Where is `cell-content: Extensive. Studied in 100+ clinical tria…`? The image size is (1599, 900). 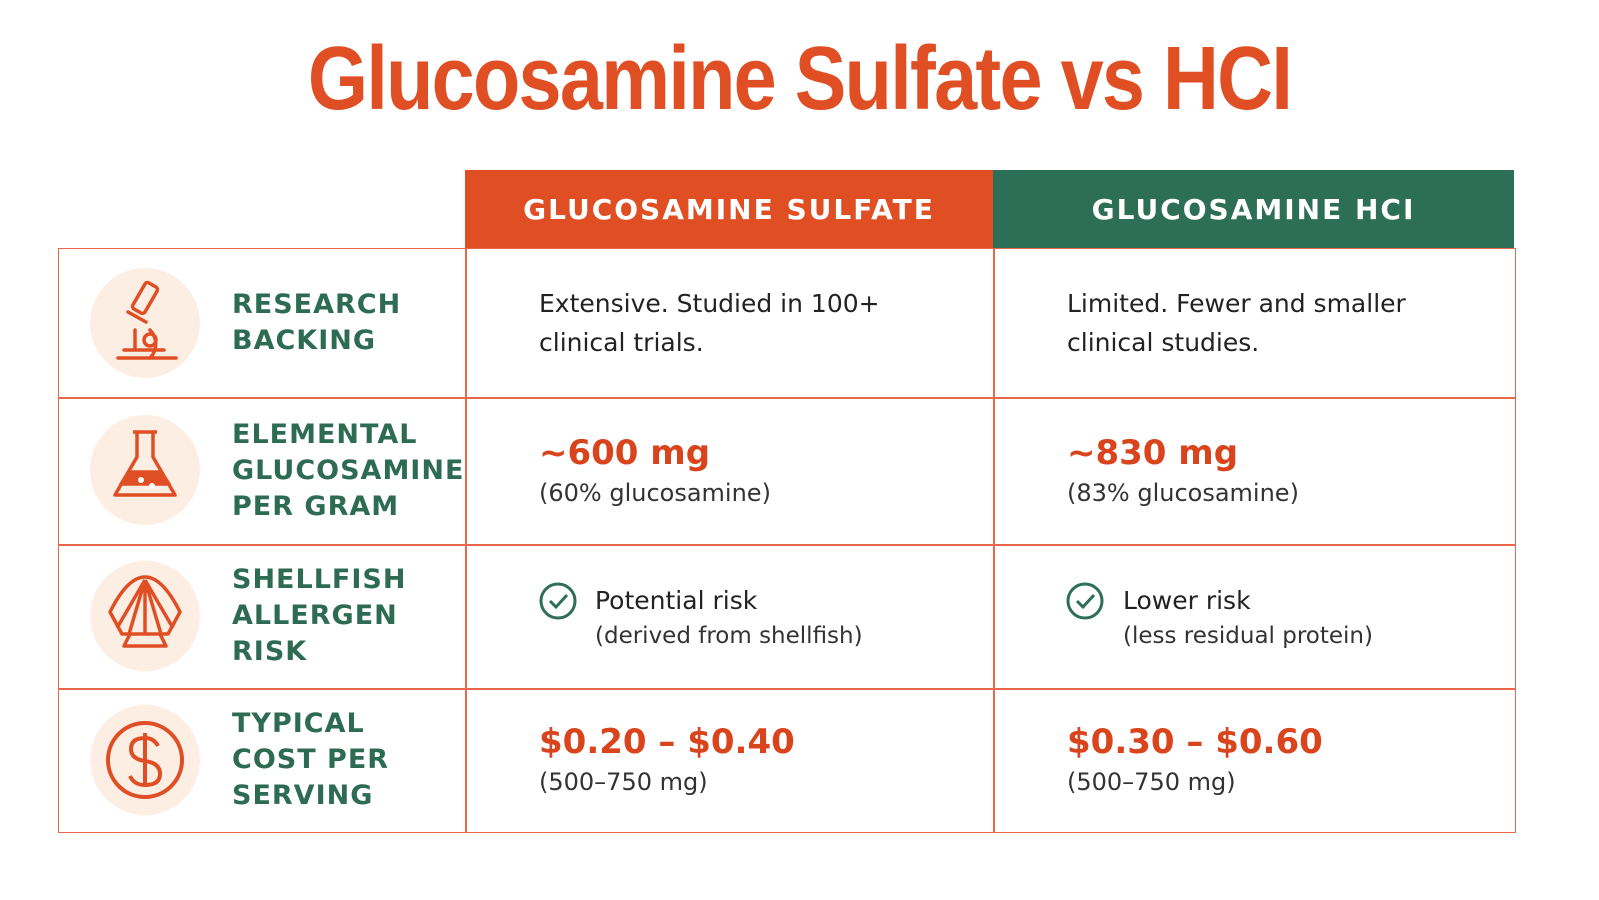 cell-content: Extensive. Studied in 100+ clinical tria… is located at coordinates (746, 322).